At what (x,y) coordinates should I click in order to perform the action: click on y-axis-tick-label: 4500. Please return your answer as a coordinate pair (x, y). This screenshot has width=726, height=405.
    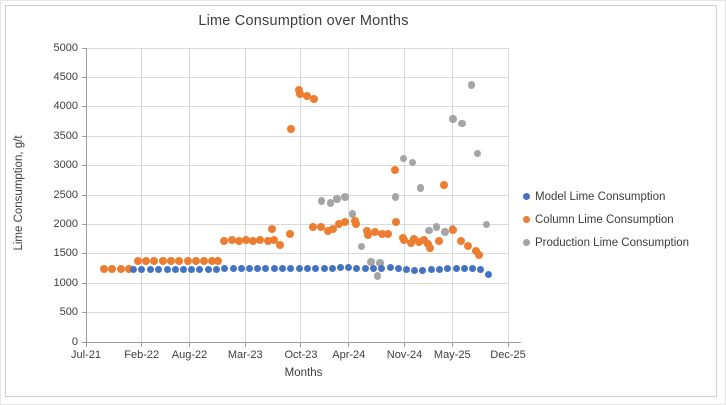
    Looking at the image, I should click on (65, 76).